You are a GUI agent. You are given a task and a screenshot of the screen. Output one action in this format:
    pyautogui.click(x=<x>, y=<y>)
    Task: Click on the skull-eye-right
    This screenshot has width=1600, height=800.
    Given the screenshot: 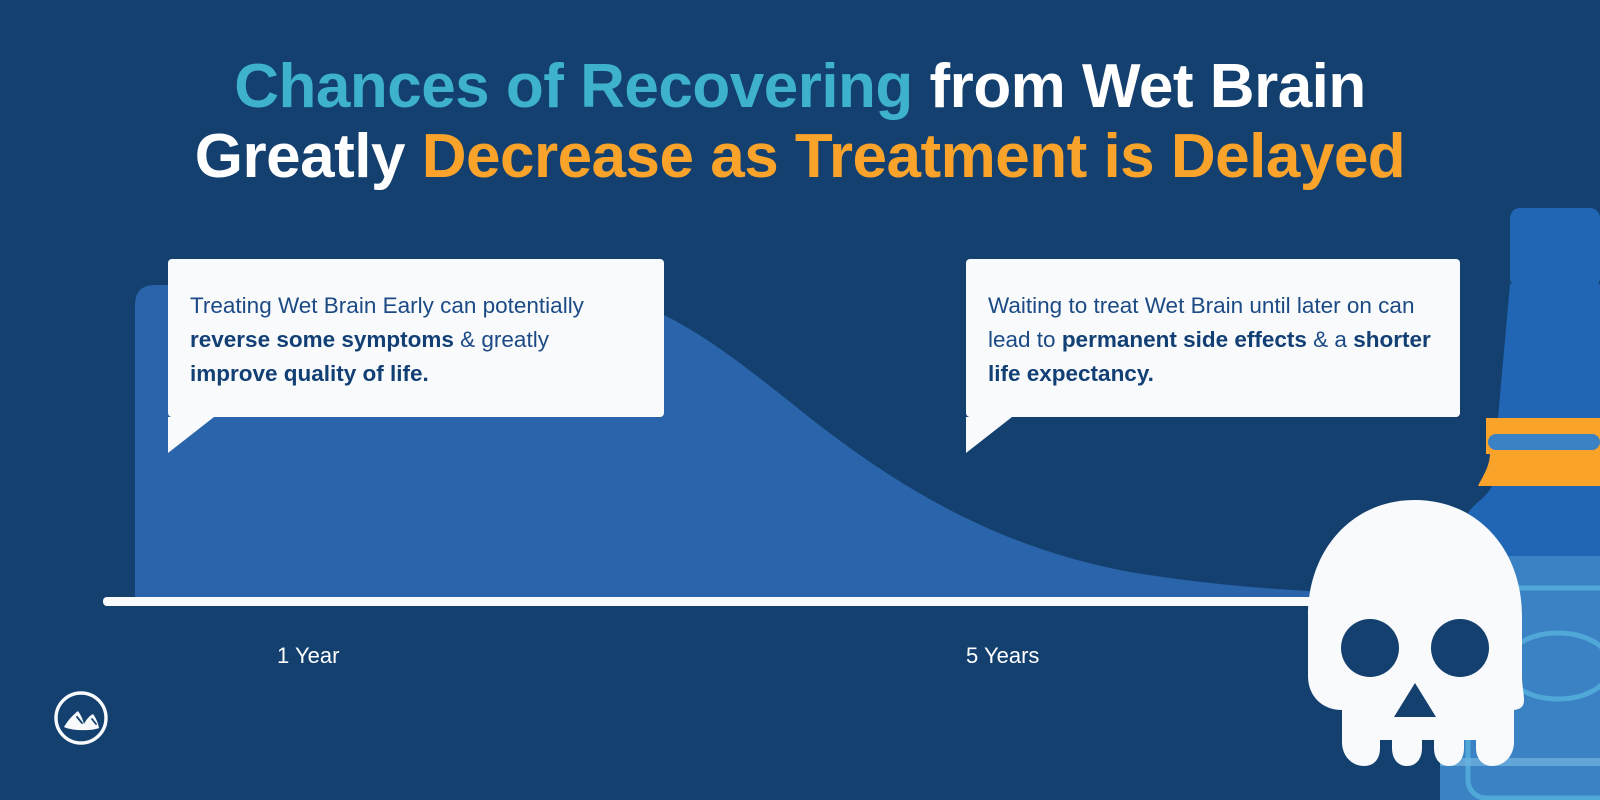 What is the action you would take?
    pyautogui.click(x=1460, y=648)
    